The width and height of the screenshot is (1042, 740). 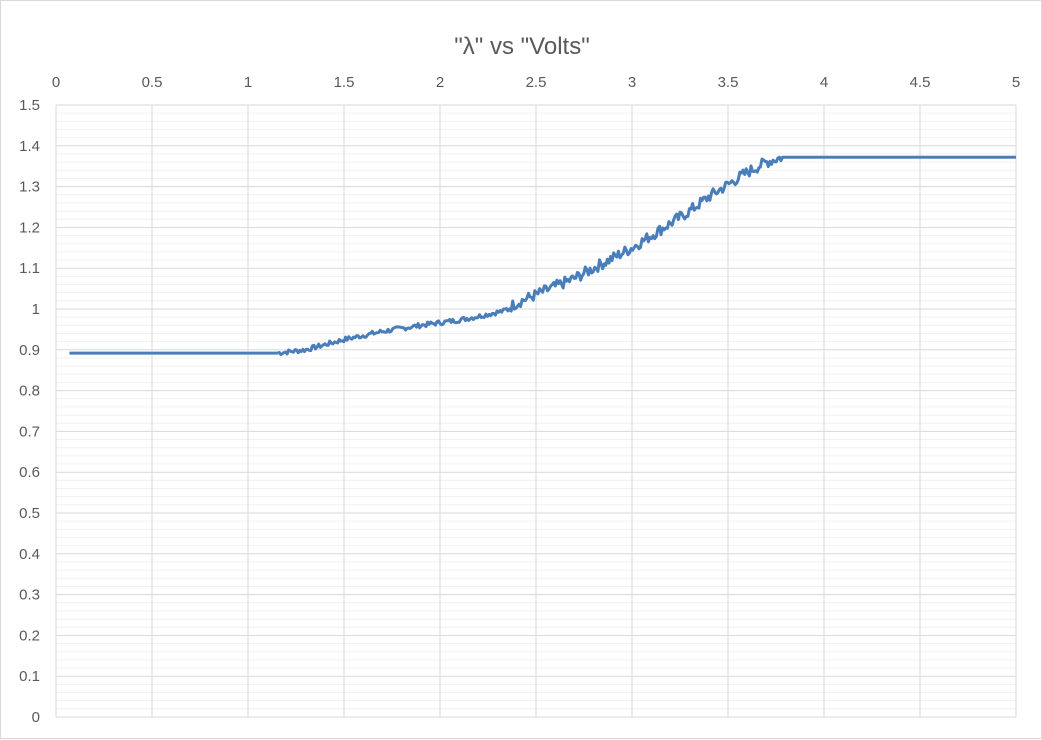 What do you see at coordinates (248, 82) in the screenshot?
I see `x-tick-label: 1` at bounding box center [248, 82].